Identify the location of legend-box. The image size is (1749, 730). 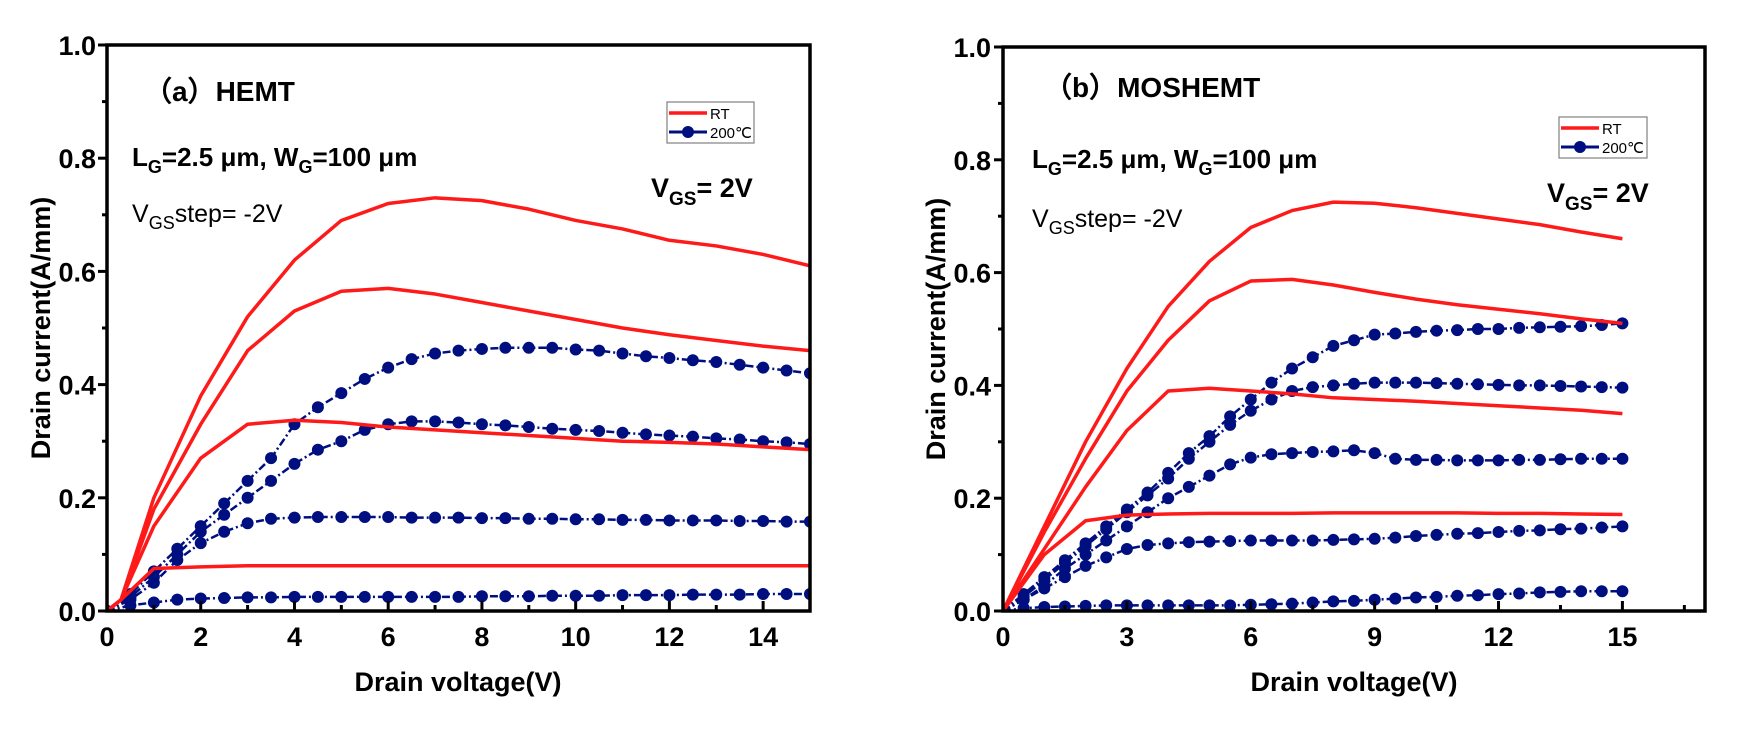
(710, 122).